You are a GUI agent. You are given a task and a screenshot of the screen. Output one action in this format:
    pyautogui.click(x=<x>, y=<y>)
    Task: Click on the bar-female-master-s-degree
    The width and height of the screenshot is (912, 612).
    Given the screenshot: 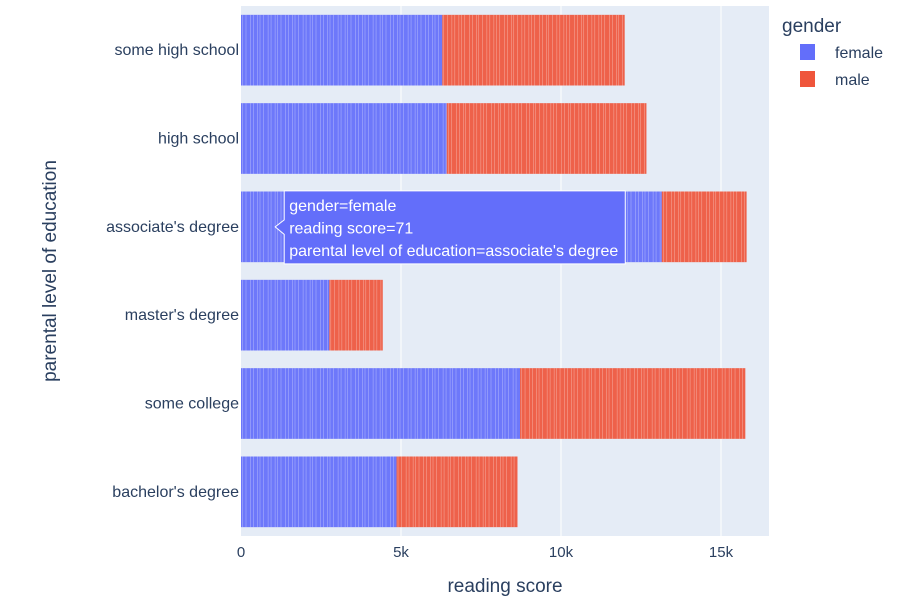 What is the action you would take?
    pyautogui.click(x=285, y=315)
    